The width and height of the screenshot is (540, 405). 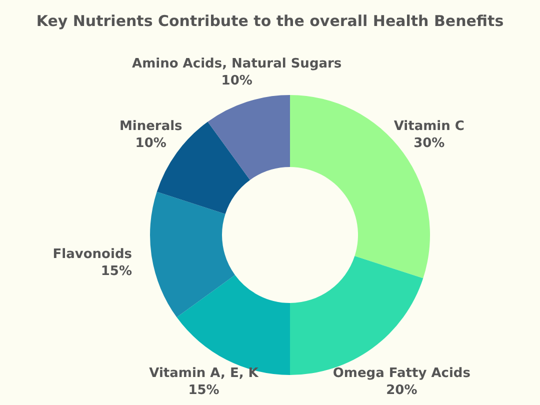 I want to click on chart-title: Key Nutrients Contribute to the overall Health Benefits, so click(x=270, y=21).